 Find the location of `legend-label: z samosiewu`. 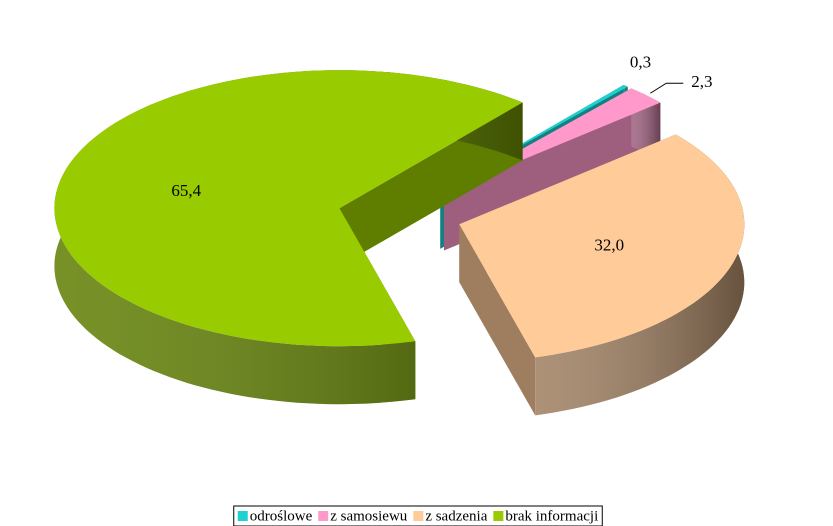

legend-label: z samosiewu is located at coordinates (369, 516).